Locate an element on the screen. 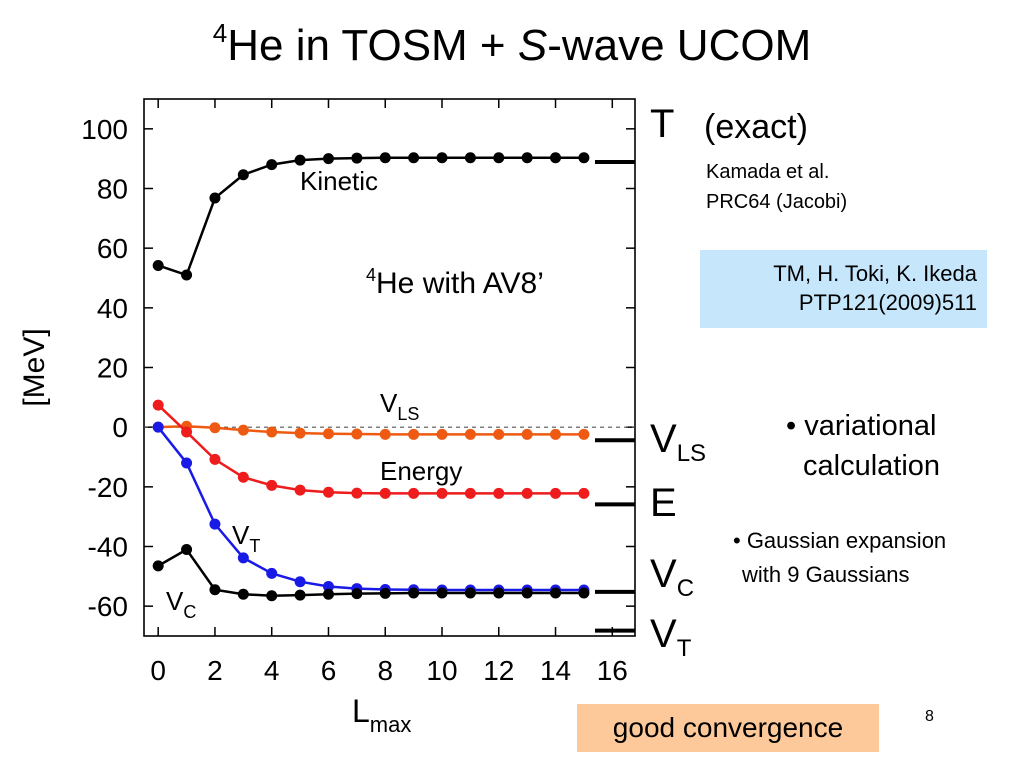 This screenshot has height=768, width=1024. prc-ref: PRC64 (Jacobi) is located at coordinates (777, 202).